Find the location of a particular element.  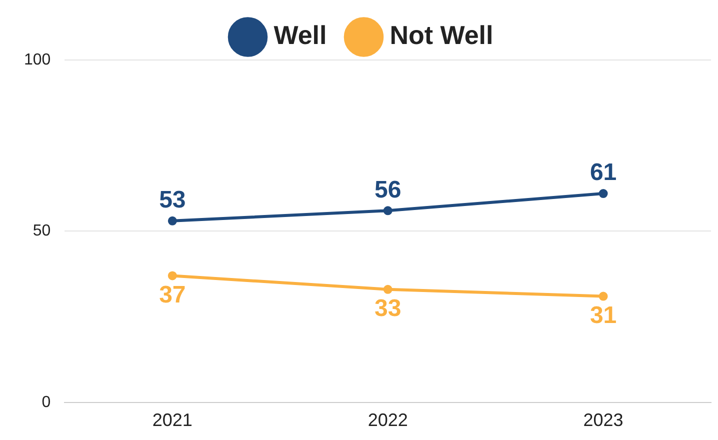

y-tick-label: 0 is located at coordinates (46, 402).